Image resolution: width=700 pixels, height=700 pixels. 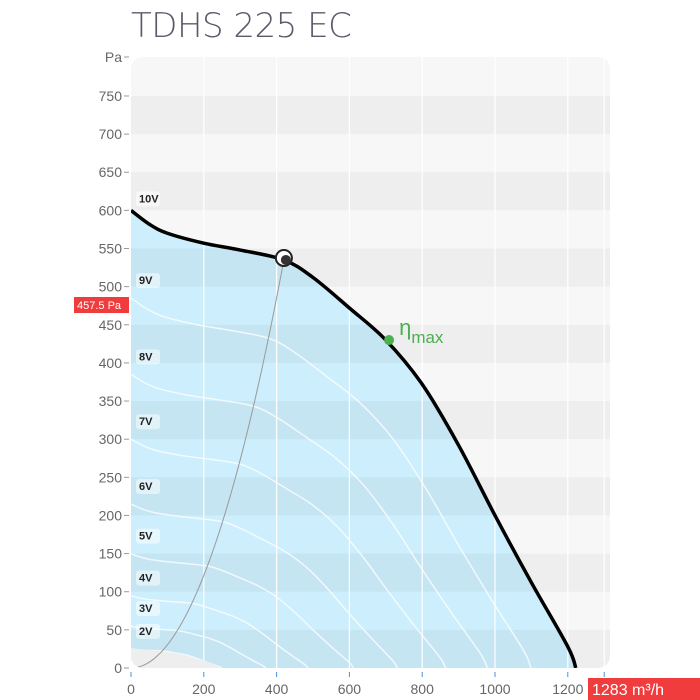 I want to click on x-tick-label: 600, so click(x=350, y=689).